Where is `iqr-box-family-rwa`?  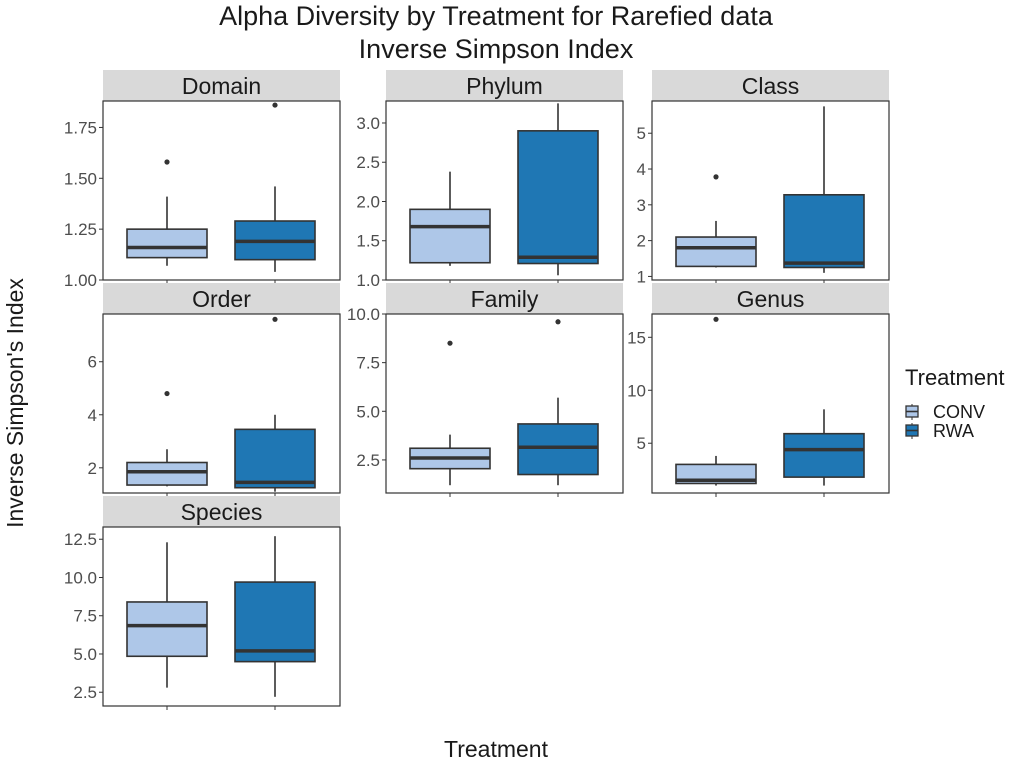 iqr-box-family-rwa is located at coordinates (558, 449).